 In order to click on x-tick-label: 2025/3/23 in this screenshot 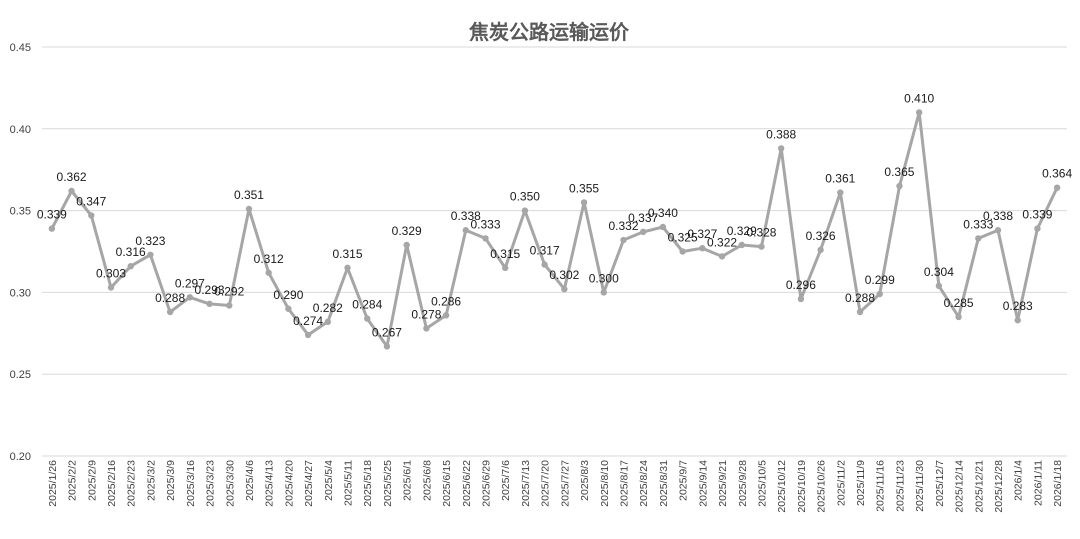, I will do `click(211, 483)`.